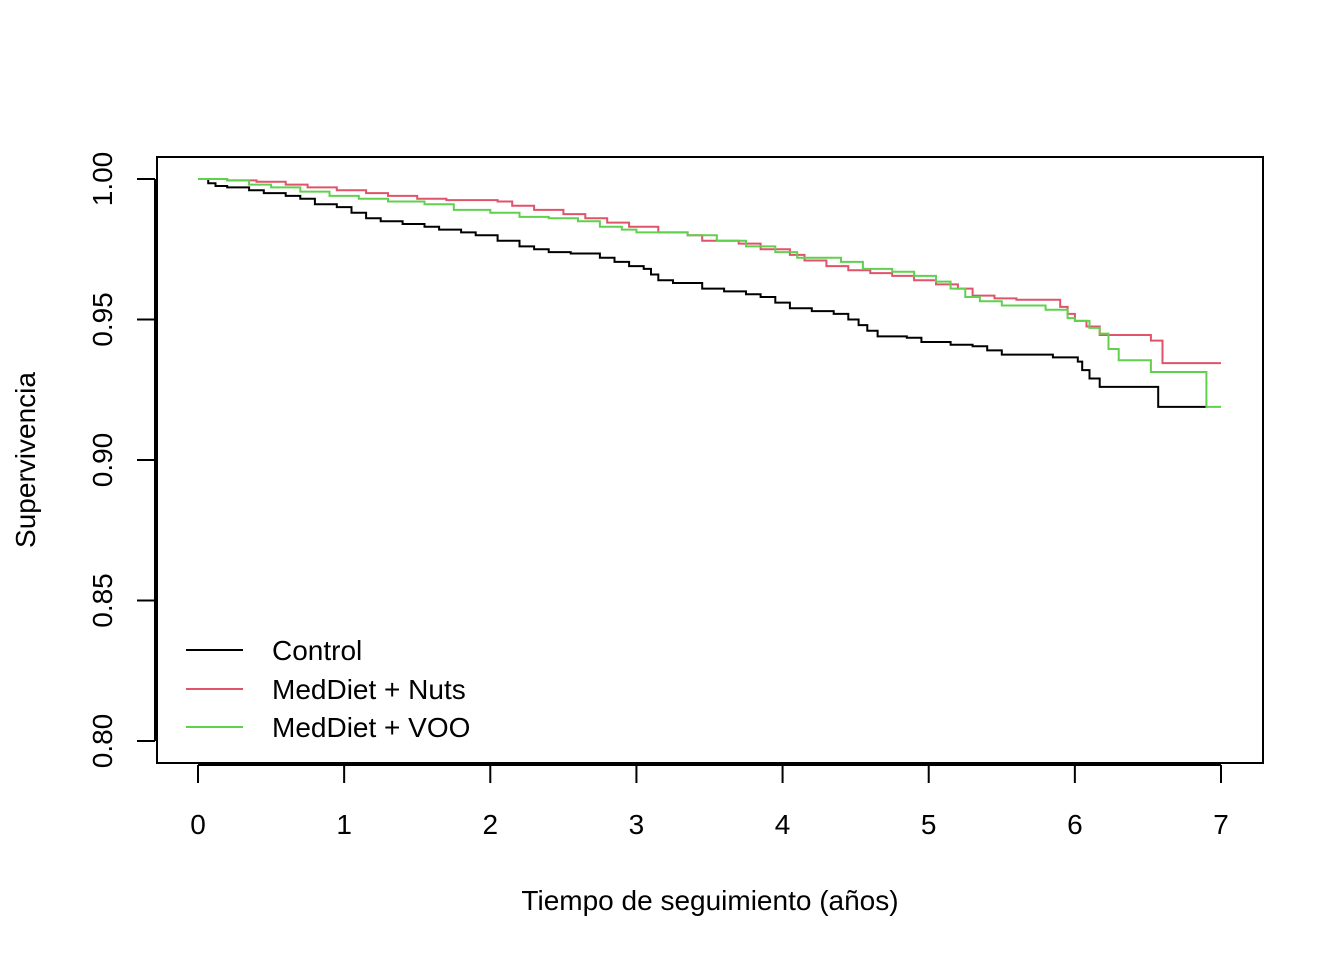 The height and width of the screenshot is (960, 1344). What do you see at coordinates (1221, 824) in the screenshot?
I see `x-tick-label: 7` at bounding box center [1221, 824].